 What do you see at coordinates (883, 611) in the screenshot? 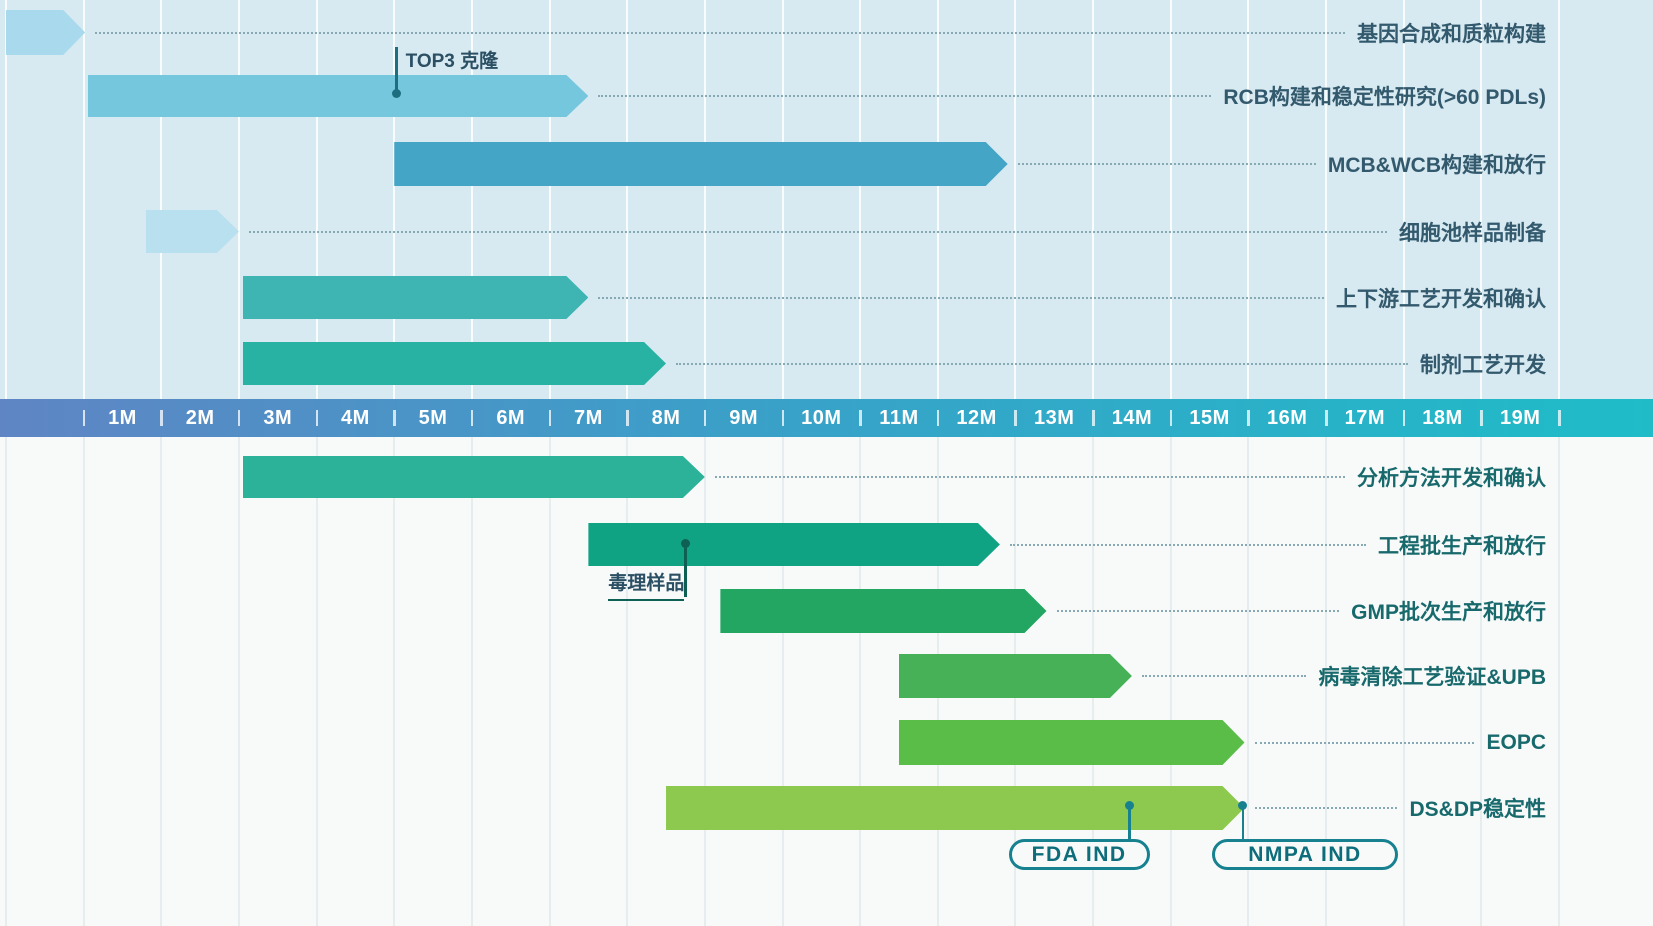
I see `gantt-bar-gmp-batch` at bounding box center [883, 611].